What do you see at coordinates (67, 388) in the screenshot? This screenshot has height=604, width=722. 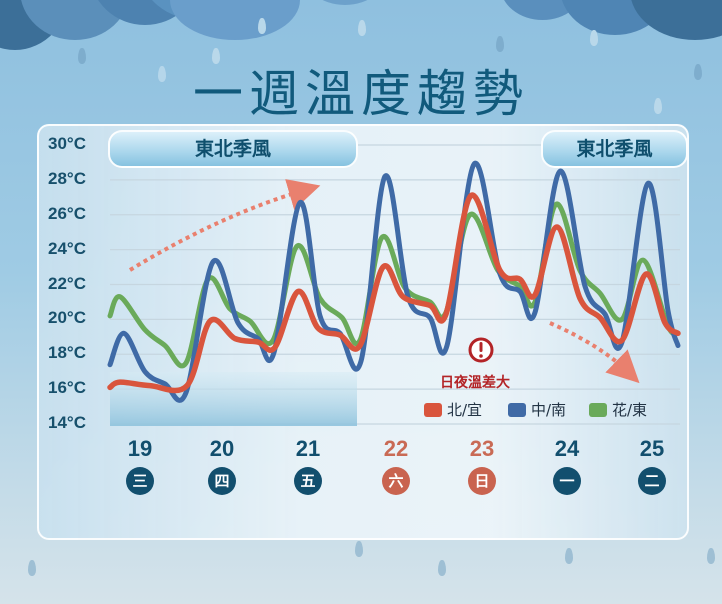 I see `y-tick-label: 16°C` at bounding box center [67, 388].